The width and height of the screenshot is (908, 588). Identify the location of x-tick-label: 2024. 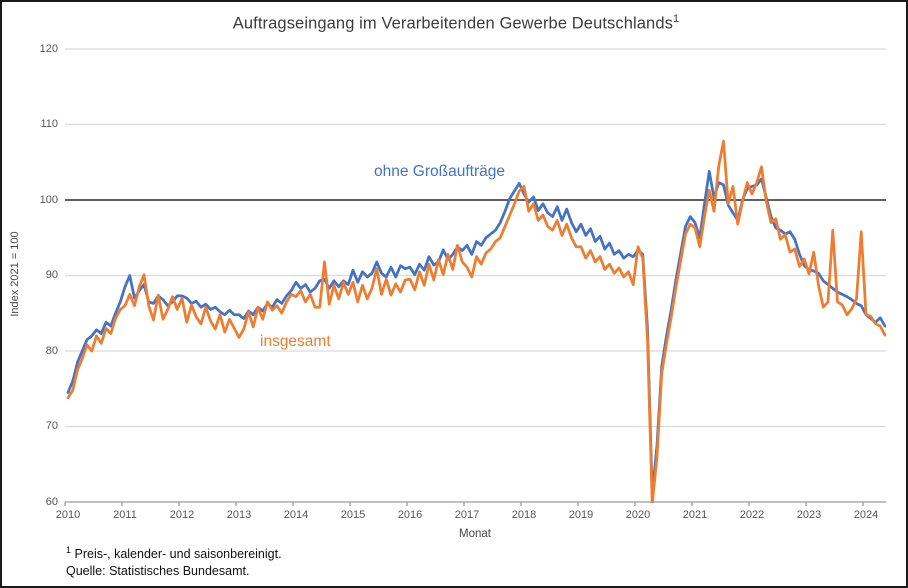
(866, 515).